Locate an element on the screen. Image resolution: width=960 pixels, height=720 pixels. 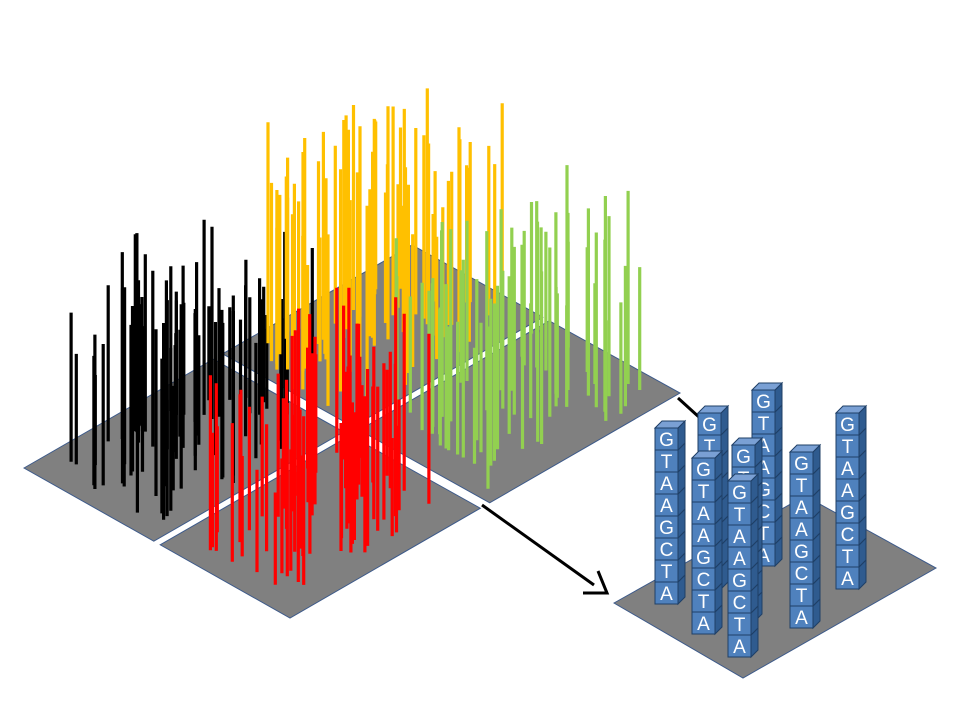
zoom-line-top is located at coordinates (689, 408).